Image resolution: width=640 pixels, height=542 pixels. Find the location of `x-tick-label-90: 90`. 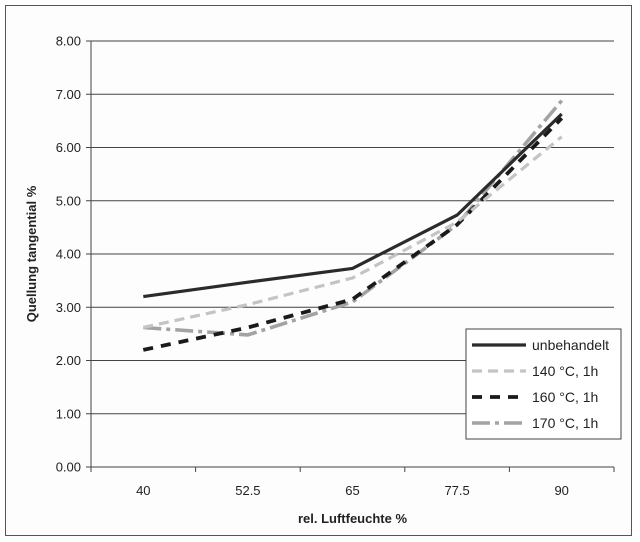

x-tick-label-90: 90 is located at coordinates (561, 490).